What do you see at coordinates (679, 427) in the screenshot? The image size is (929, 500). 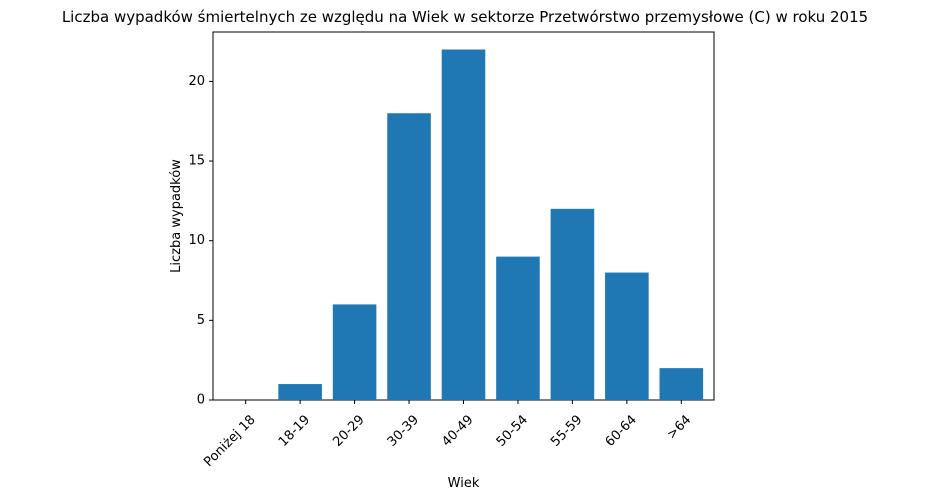 I see `x-tick-label: >64` at bounding box center [679, 427].